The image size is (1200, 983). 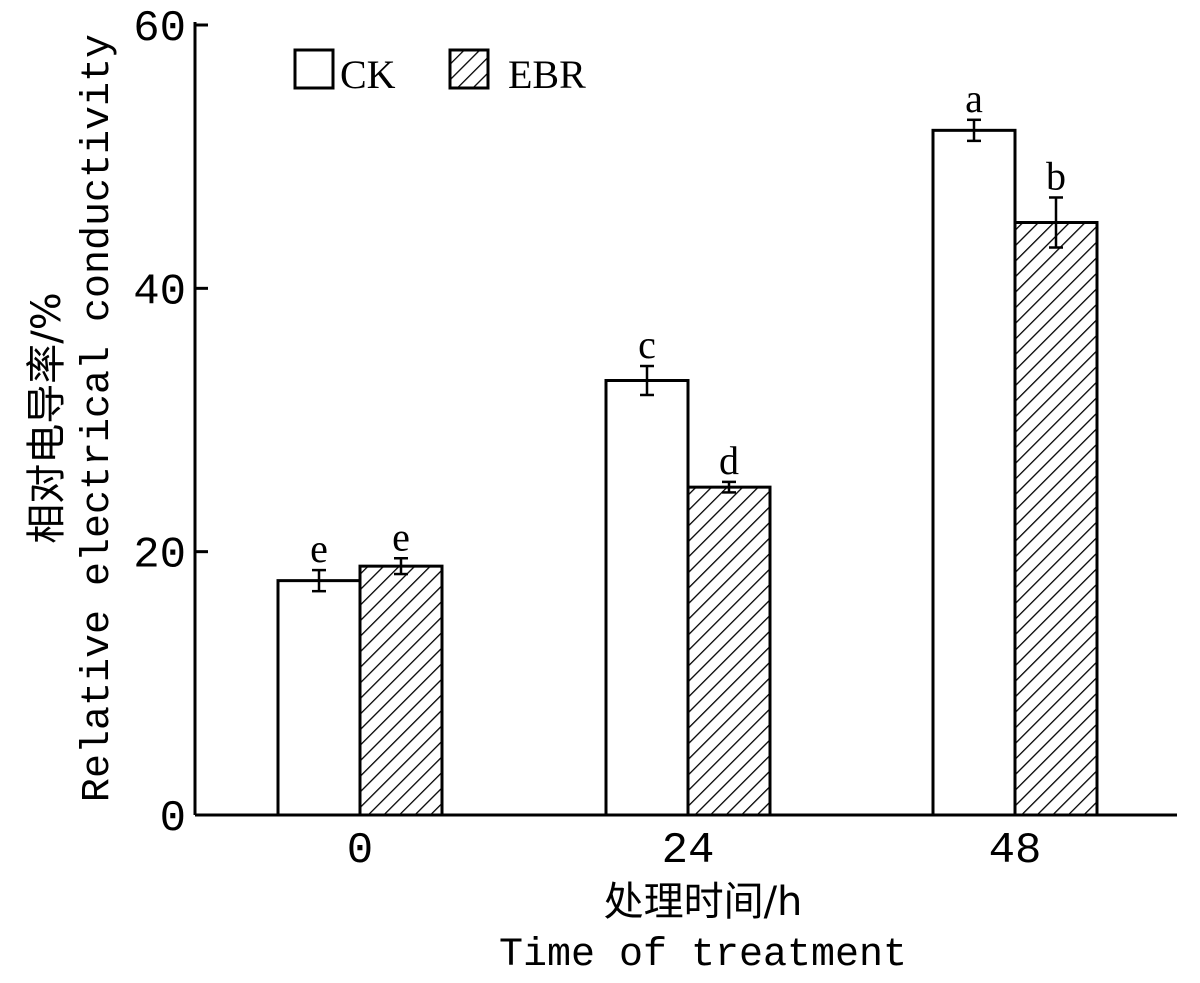 I want to click on legend-label-ebr: EBR, so click(x=547, y=74).